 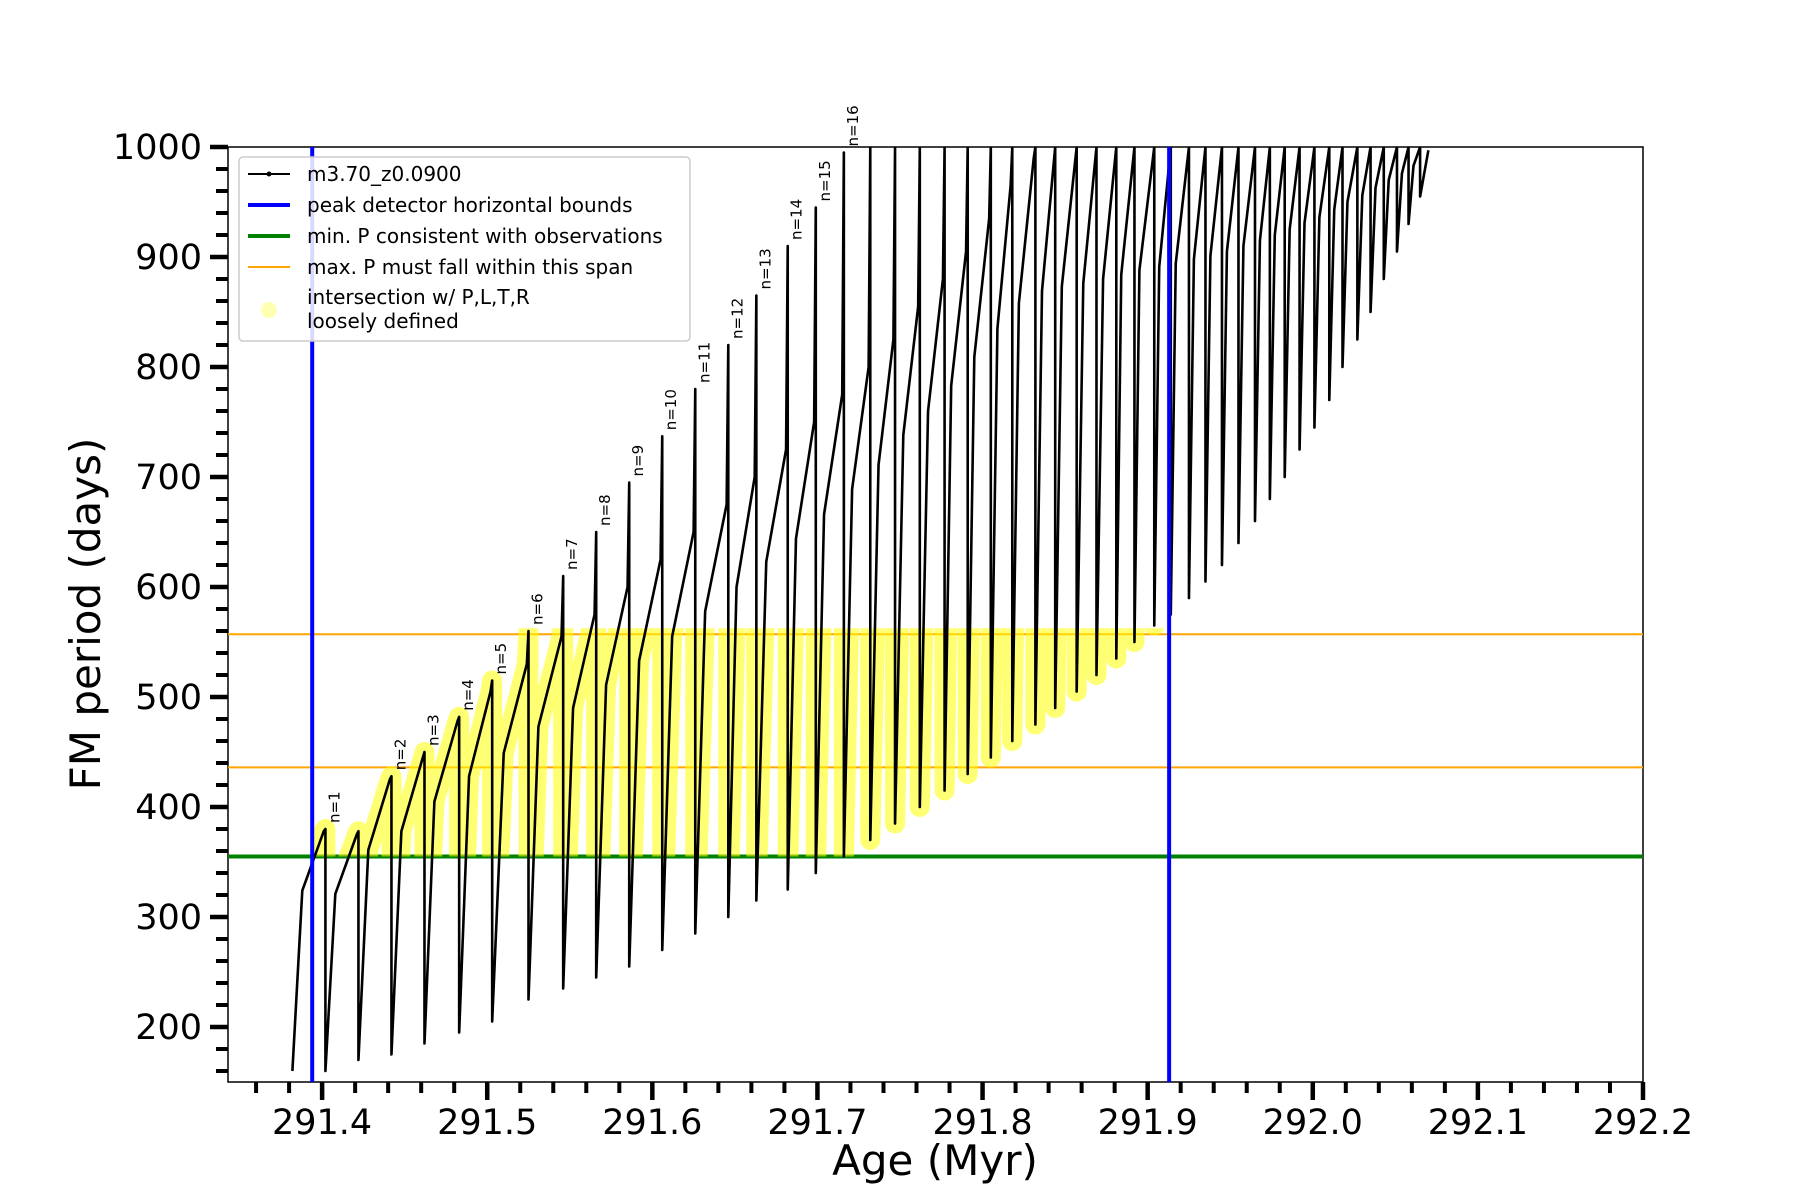 What do you see at coordinates (737, 318) in the screenshot?
I see `cycle-annotation: n=12` at bounding box center [737, 318].